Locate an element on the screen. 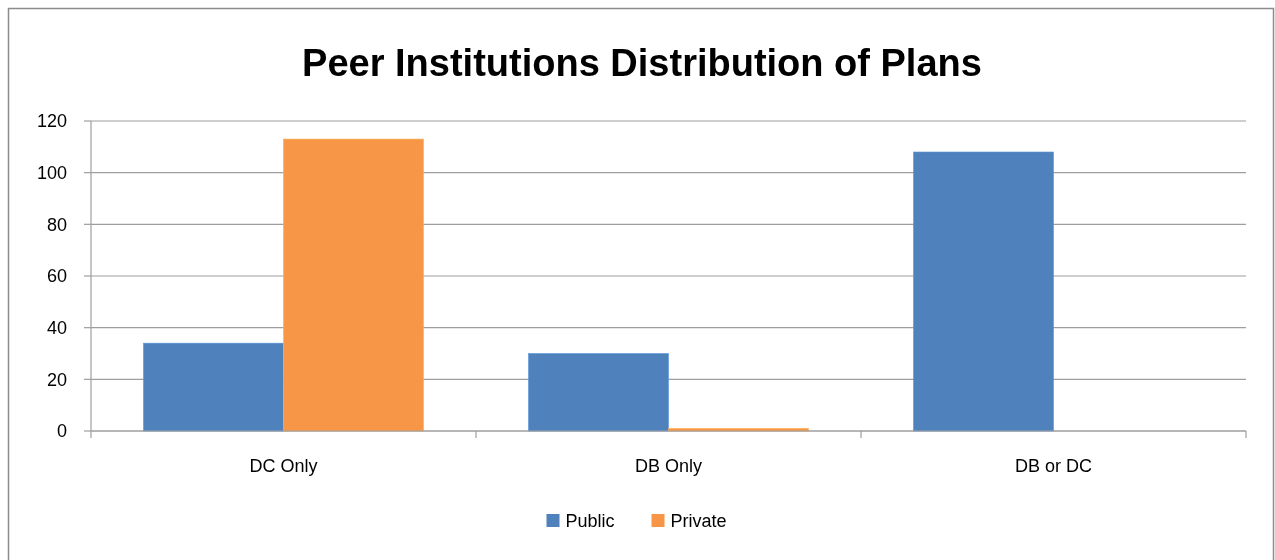 This screenshot has height=560, width=1275. y-tick-label: 100 is located at coordinates (51, 172).